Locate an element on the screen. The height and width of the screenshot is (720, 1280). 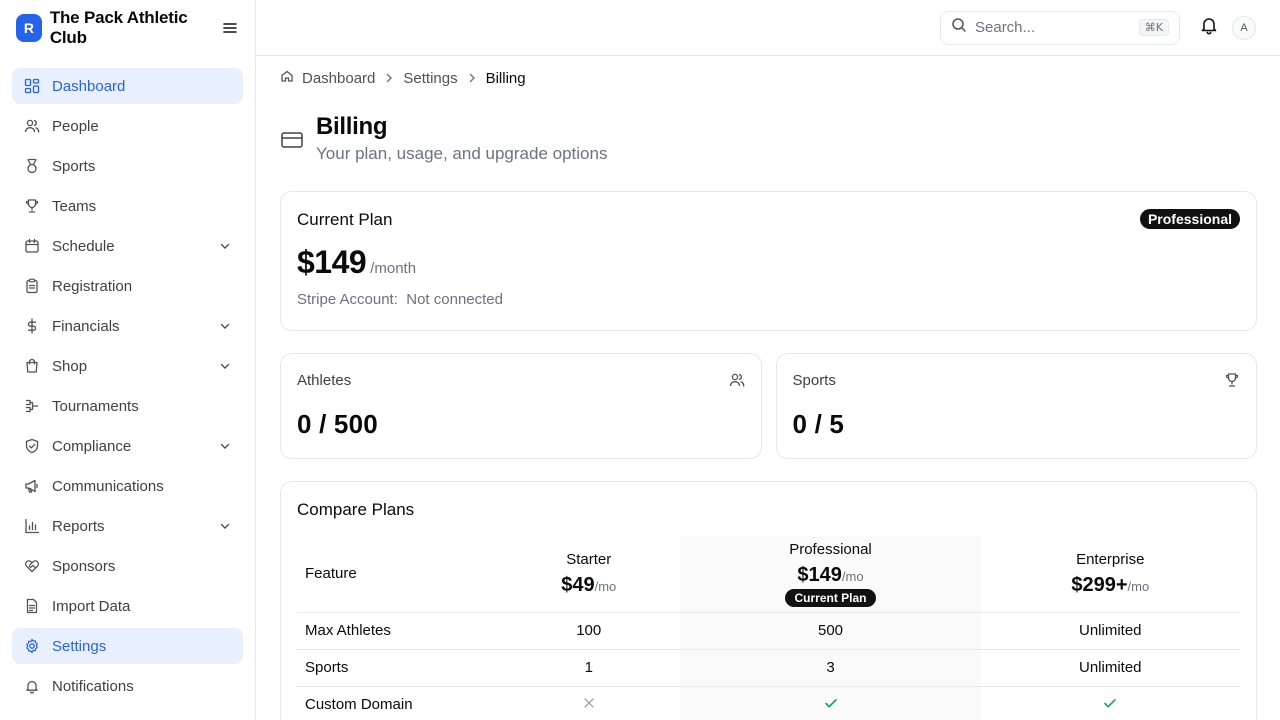
sidebar-item-financials: Financials is located at coordinates (127, 326).